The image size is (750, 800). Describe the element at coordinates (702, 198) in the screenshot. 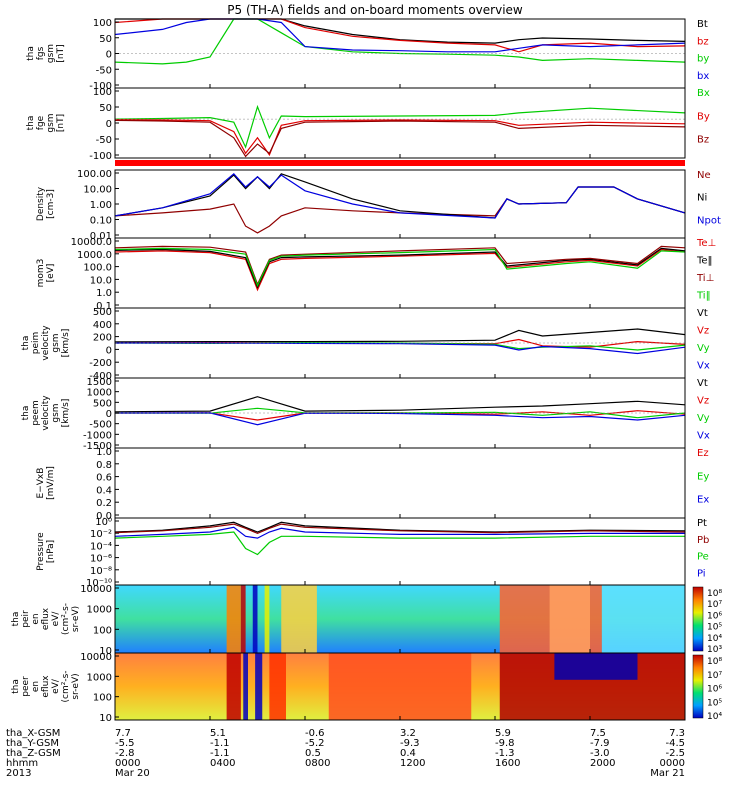

I see `legend-ni: Ni` at that location.